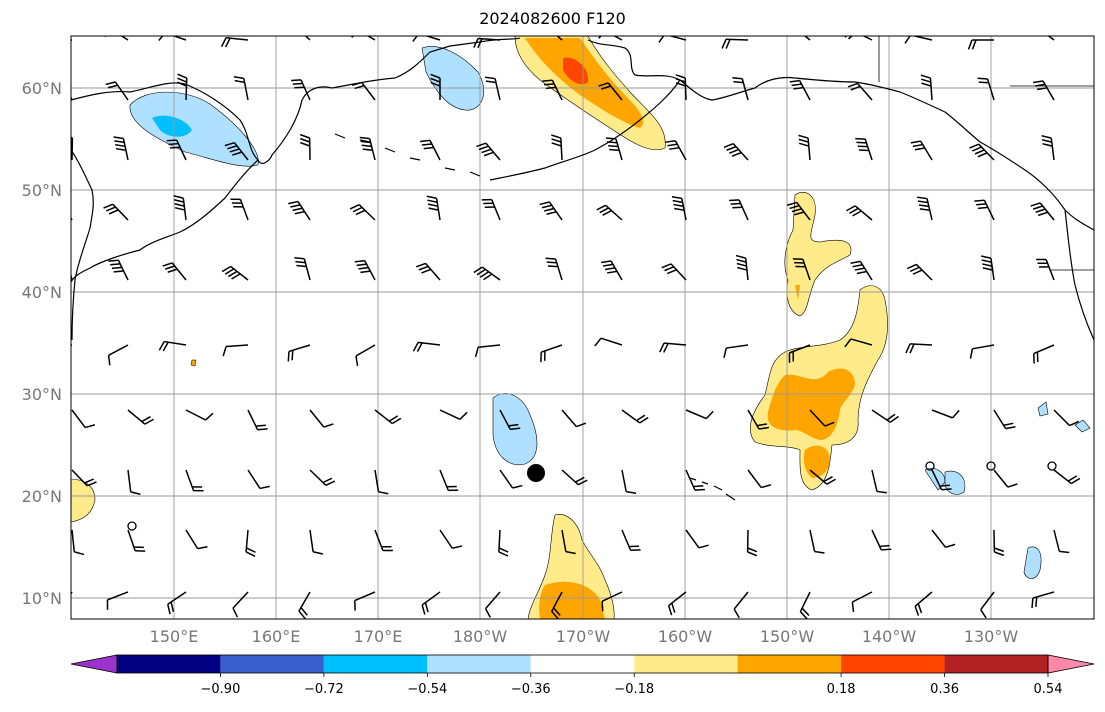  Describe the element at coordinates (165, 221) in the screenshot. I see `kamchatka-coast` at that location.